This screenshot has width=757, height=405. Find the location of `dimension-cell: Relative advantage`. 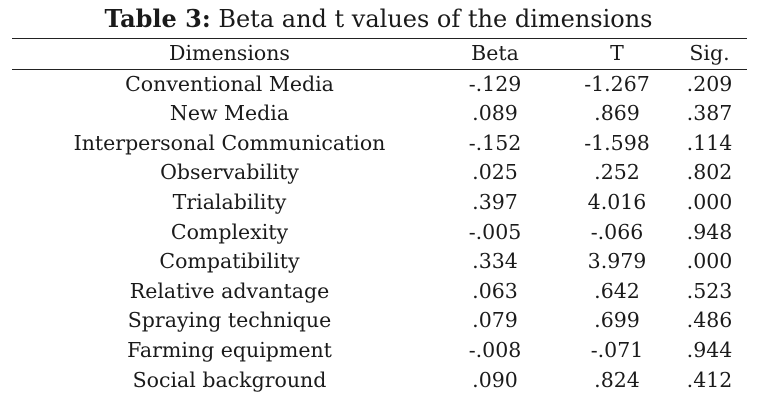

dimension-cell: Relative advantage is located at coordinates (229, 290).